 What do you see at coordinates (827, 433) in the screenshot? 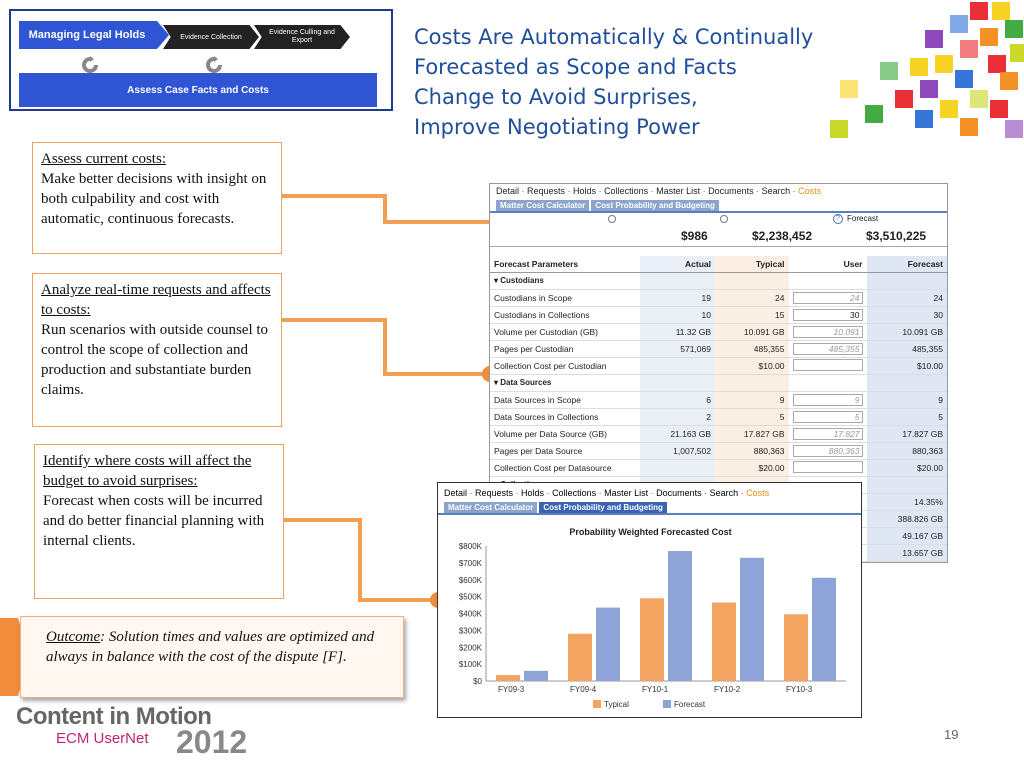
I see `user-value-input: 17.827` at bounding box center [827, 433].